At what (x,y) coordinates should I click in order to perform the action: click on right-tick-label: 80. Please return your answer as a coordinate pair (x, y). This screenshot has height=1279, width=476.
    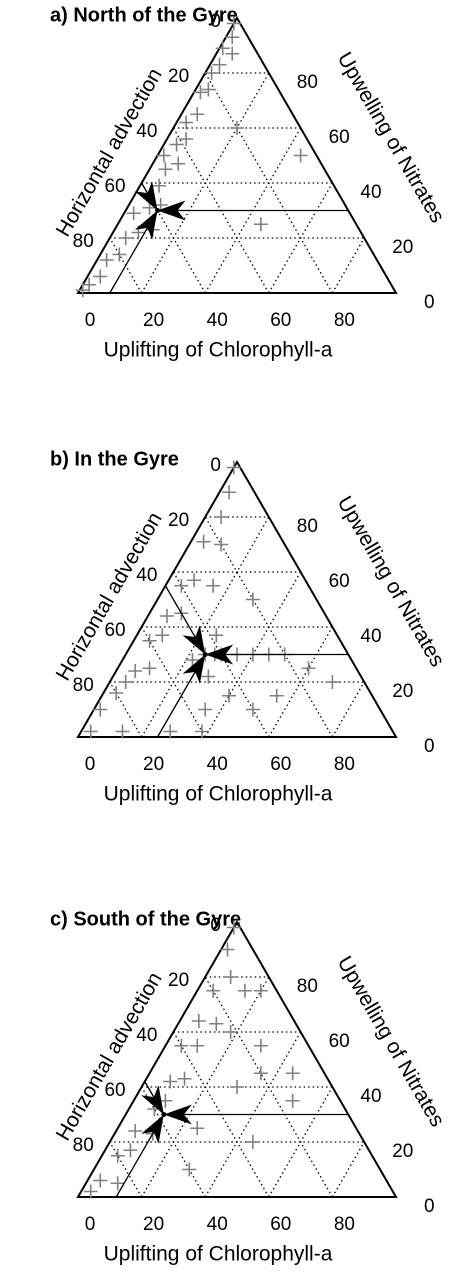
    Looking at the image, I should click on (307, 82).